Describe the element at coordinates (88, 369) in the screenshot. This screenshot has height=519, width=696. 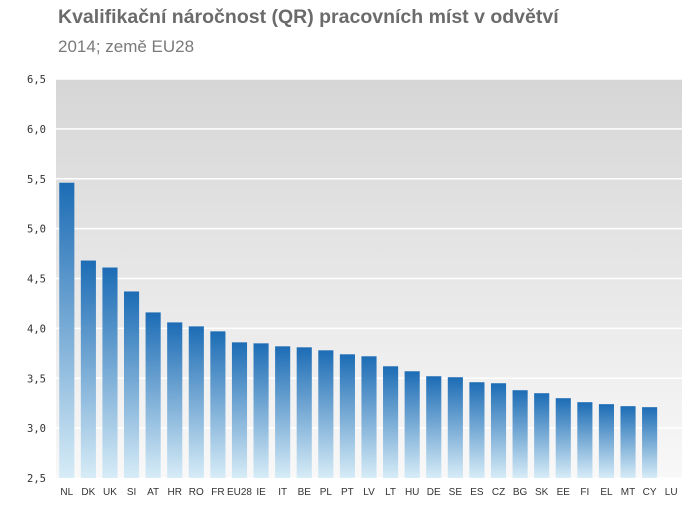
I see `bar-dk` at that location.